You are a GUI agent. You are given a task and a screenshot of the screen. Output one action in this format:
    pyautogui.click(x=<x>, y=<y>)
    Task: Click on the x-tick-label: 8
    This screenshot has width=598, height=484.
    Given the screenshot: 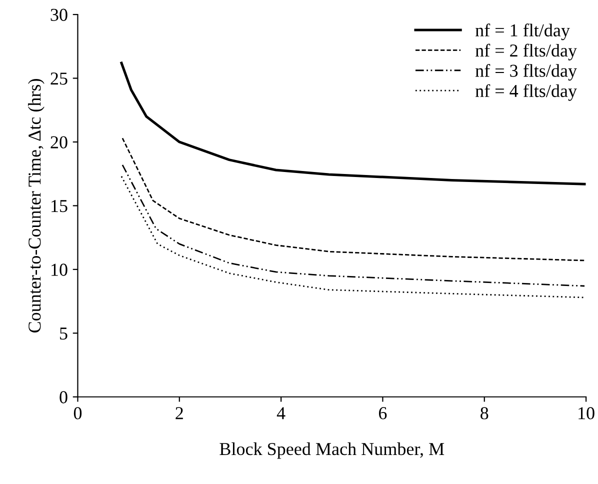 What is the action you would take?
    pyautogui.click(x=484, y=413)
    